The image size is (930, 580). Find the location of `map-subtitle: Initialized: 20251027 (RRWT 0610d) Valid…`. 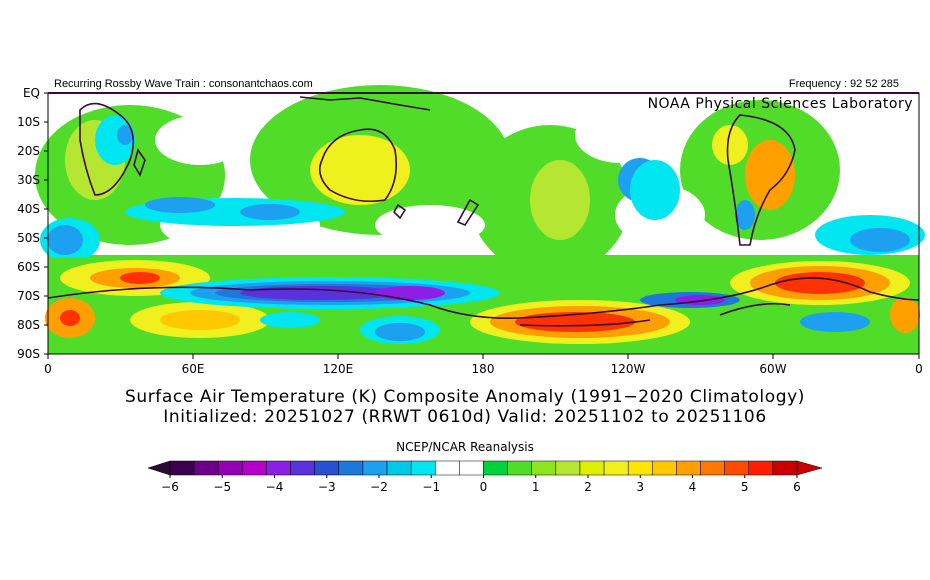

map-subtitle: Initialized: 20251027 (RRWT 0610d) Valid… is located at coordinates (465, 417).